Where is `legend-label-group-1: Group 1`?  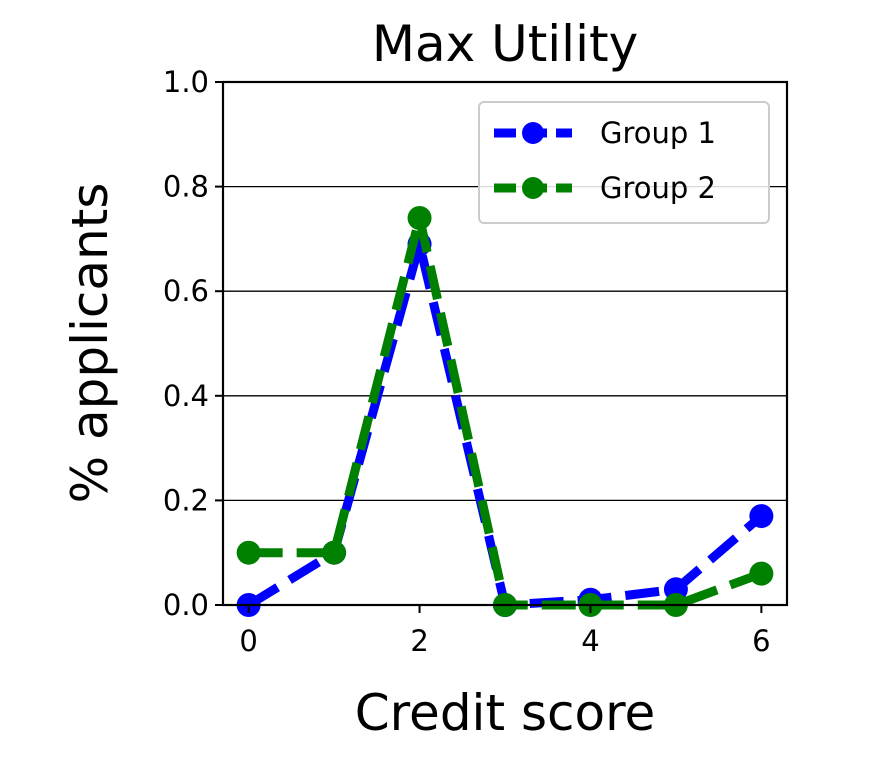
legend-label-group-1: Group 1 is located at coordinates (658, 133).